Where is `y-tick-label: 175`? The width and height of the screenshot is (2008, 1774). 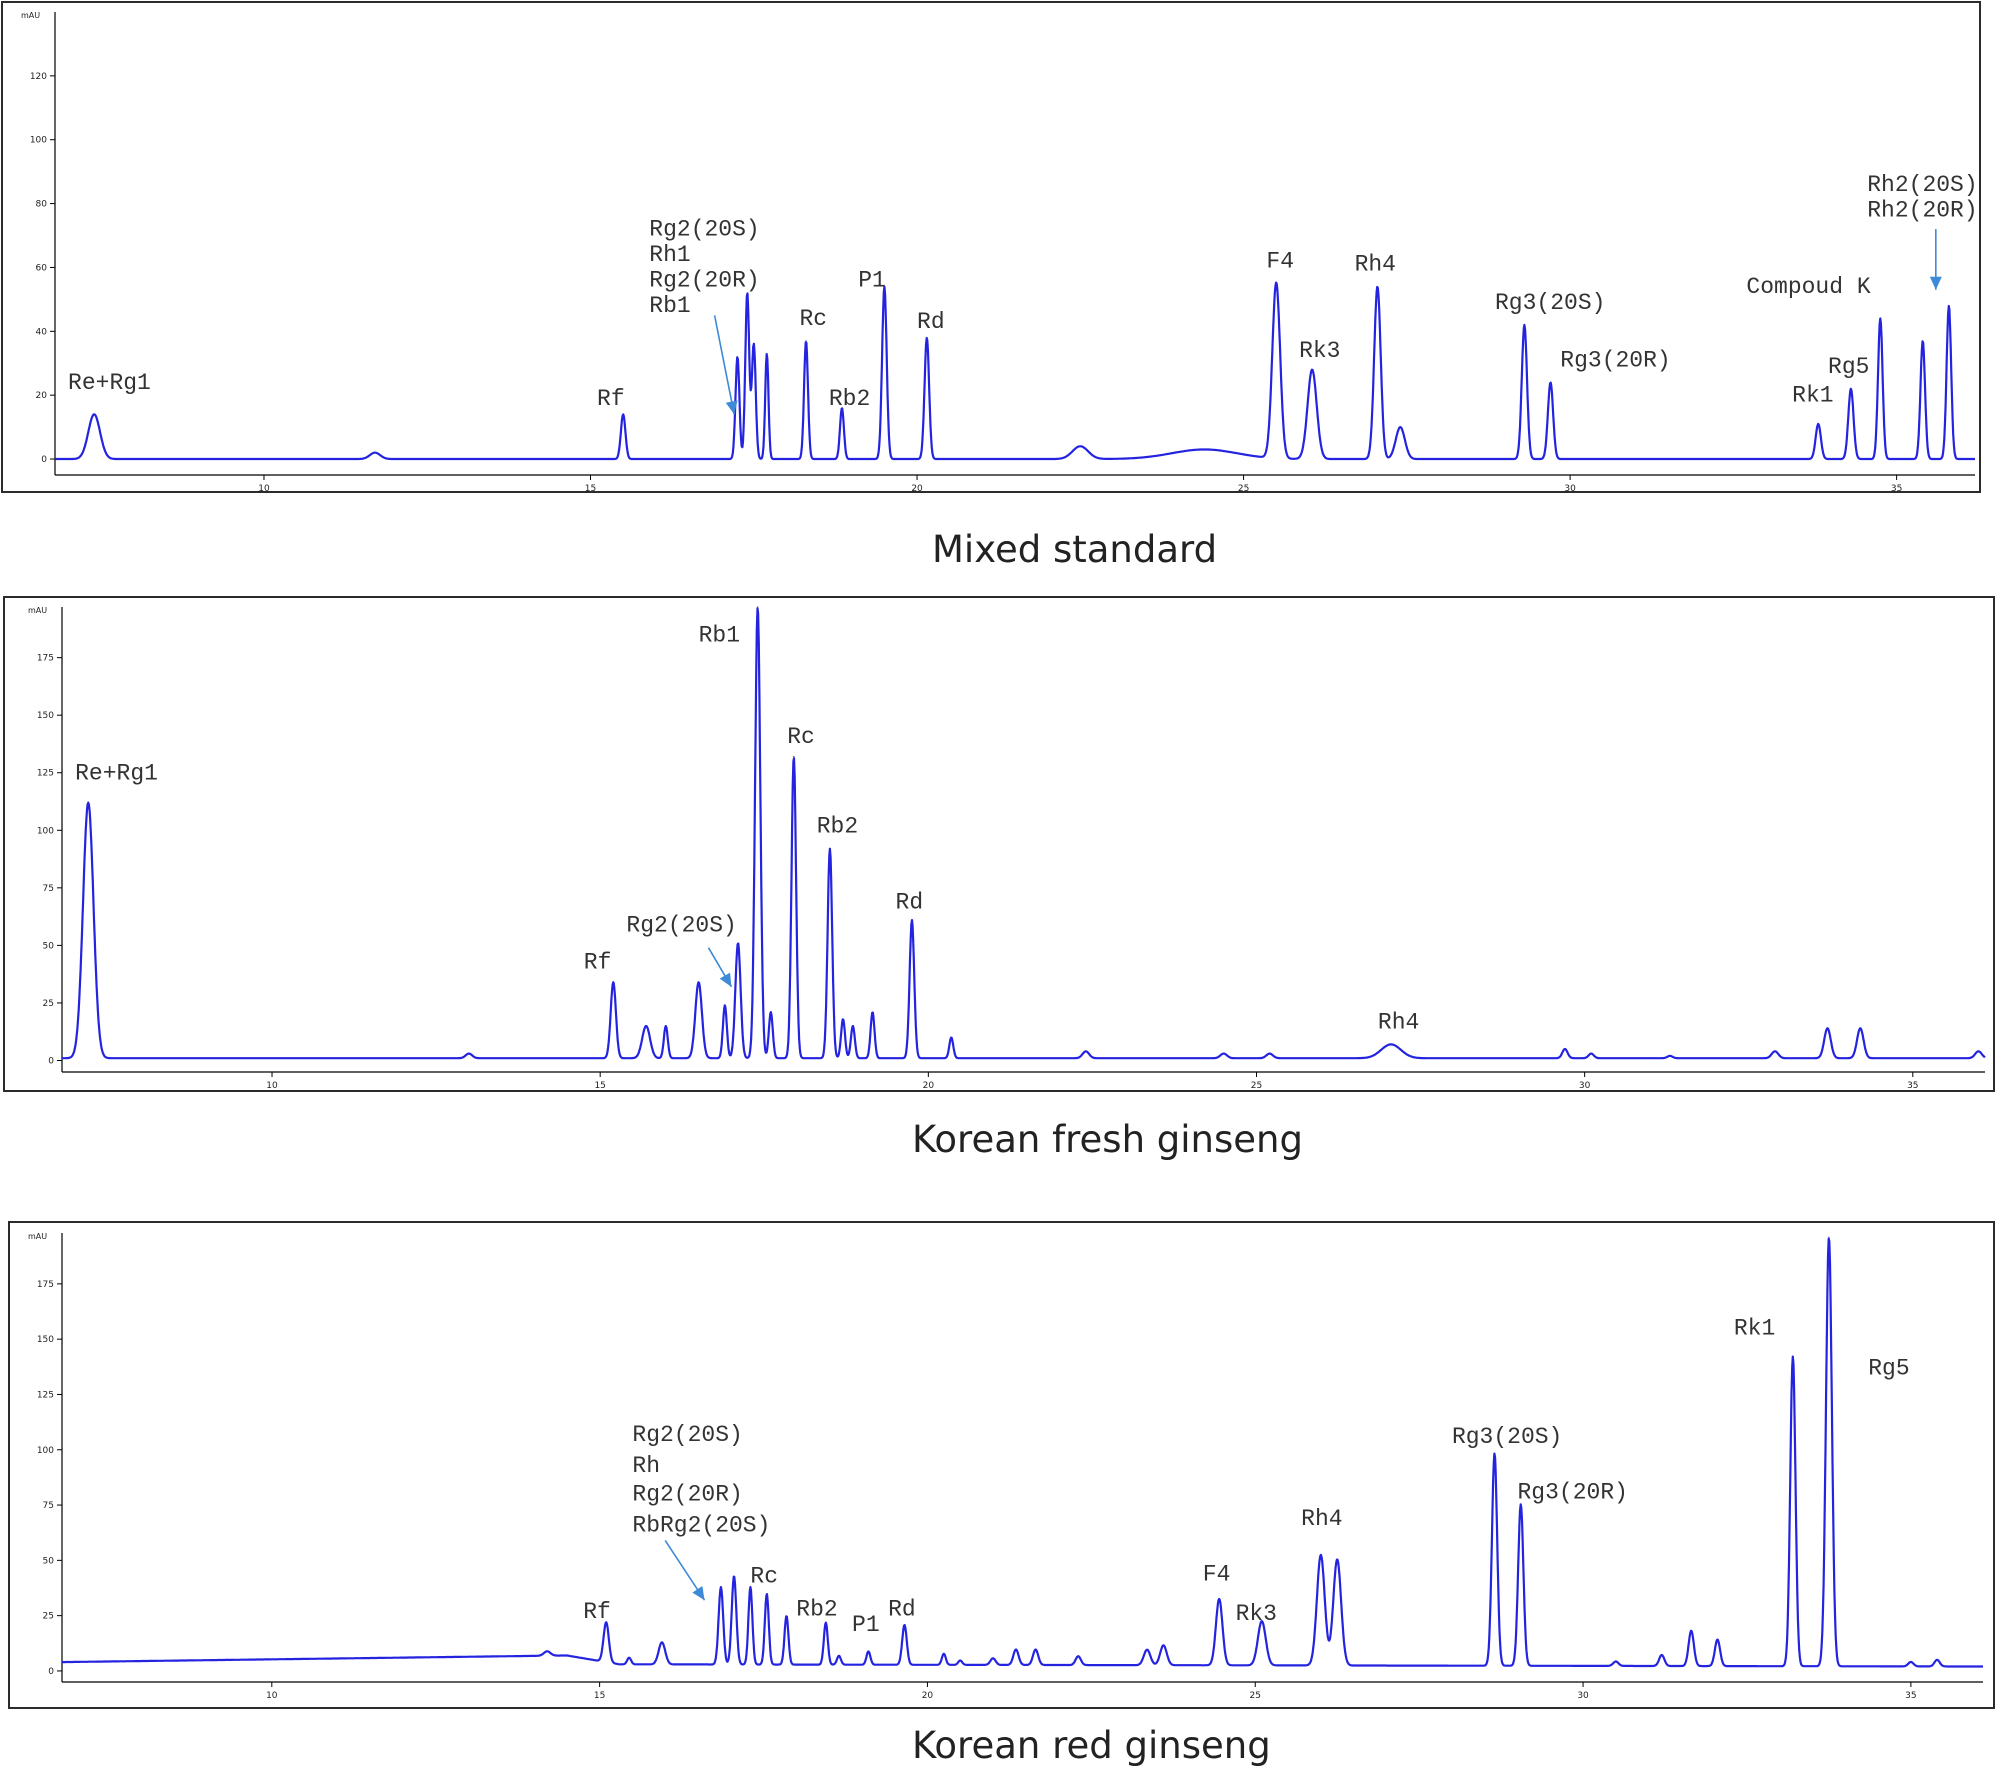
y-tick-label: 175 is located at coordinates (45, 659).